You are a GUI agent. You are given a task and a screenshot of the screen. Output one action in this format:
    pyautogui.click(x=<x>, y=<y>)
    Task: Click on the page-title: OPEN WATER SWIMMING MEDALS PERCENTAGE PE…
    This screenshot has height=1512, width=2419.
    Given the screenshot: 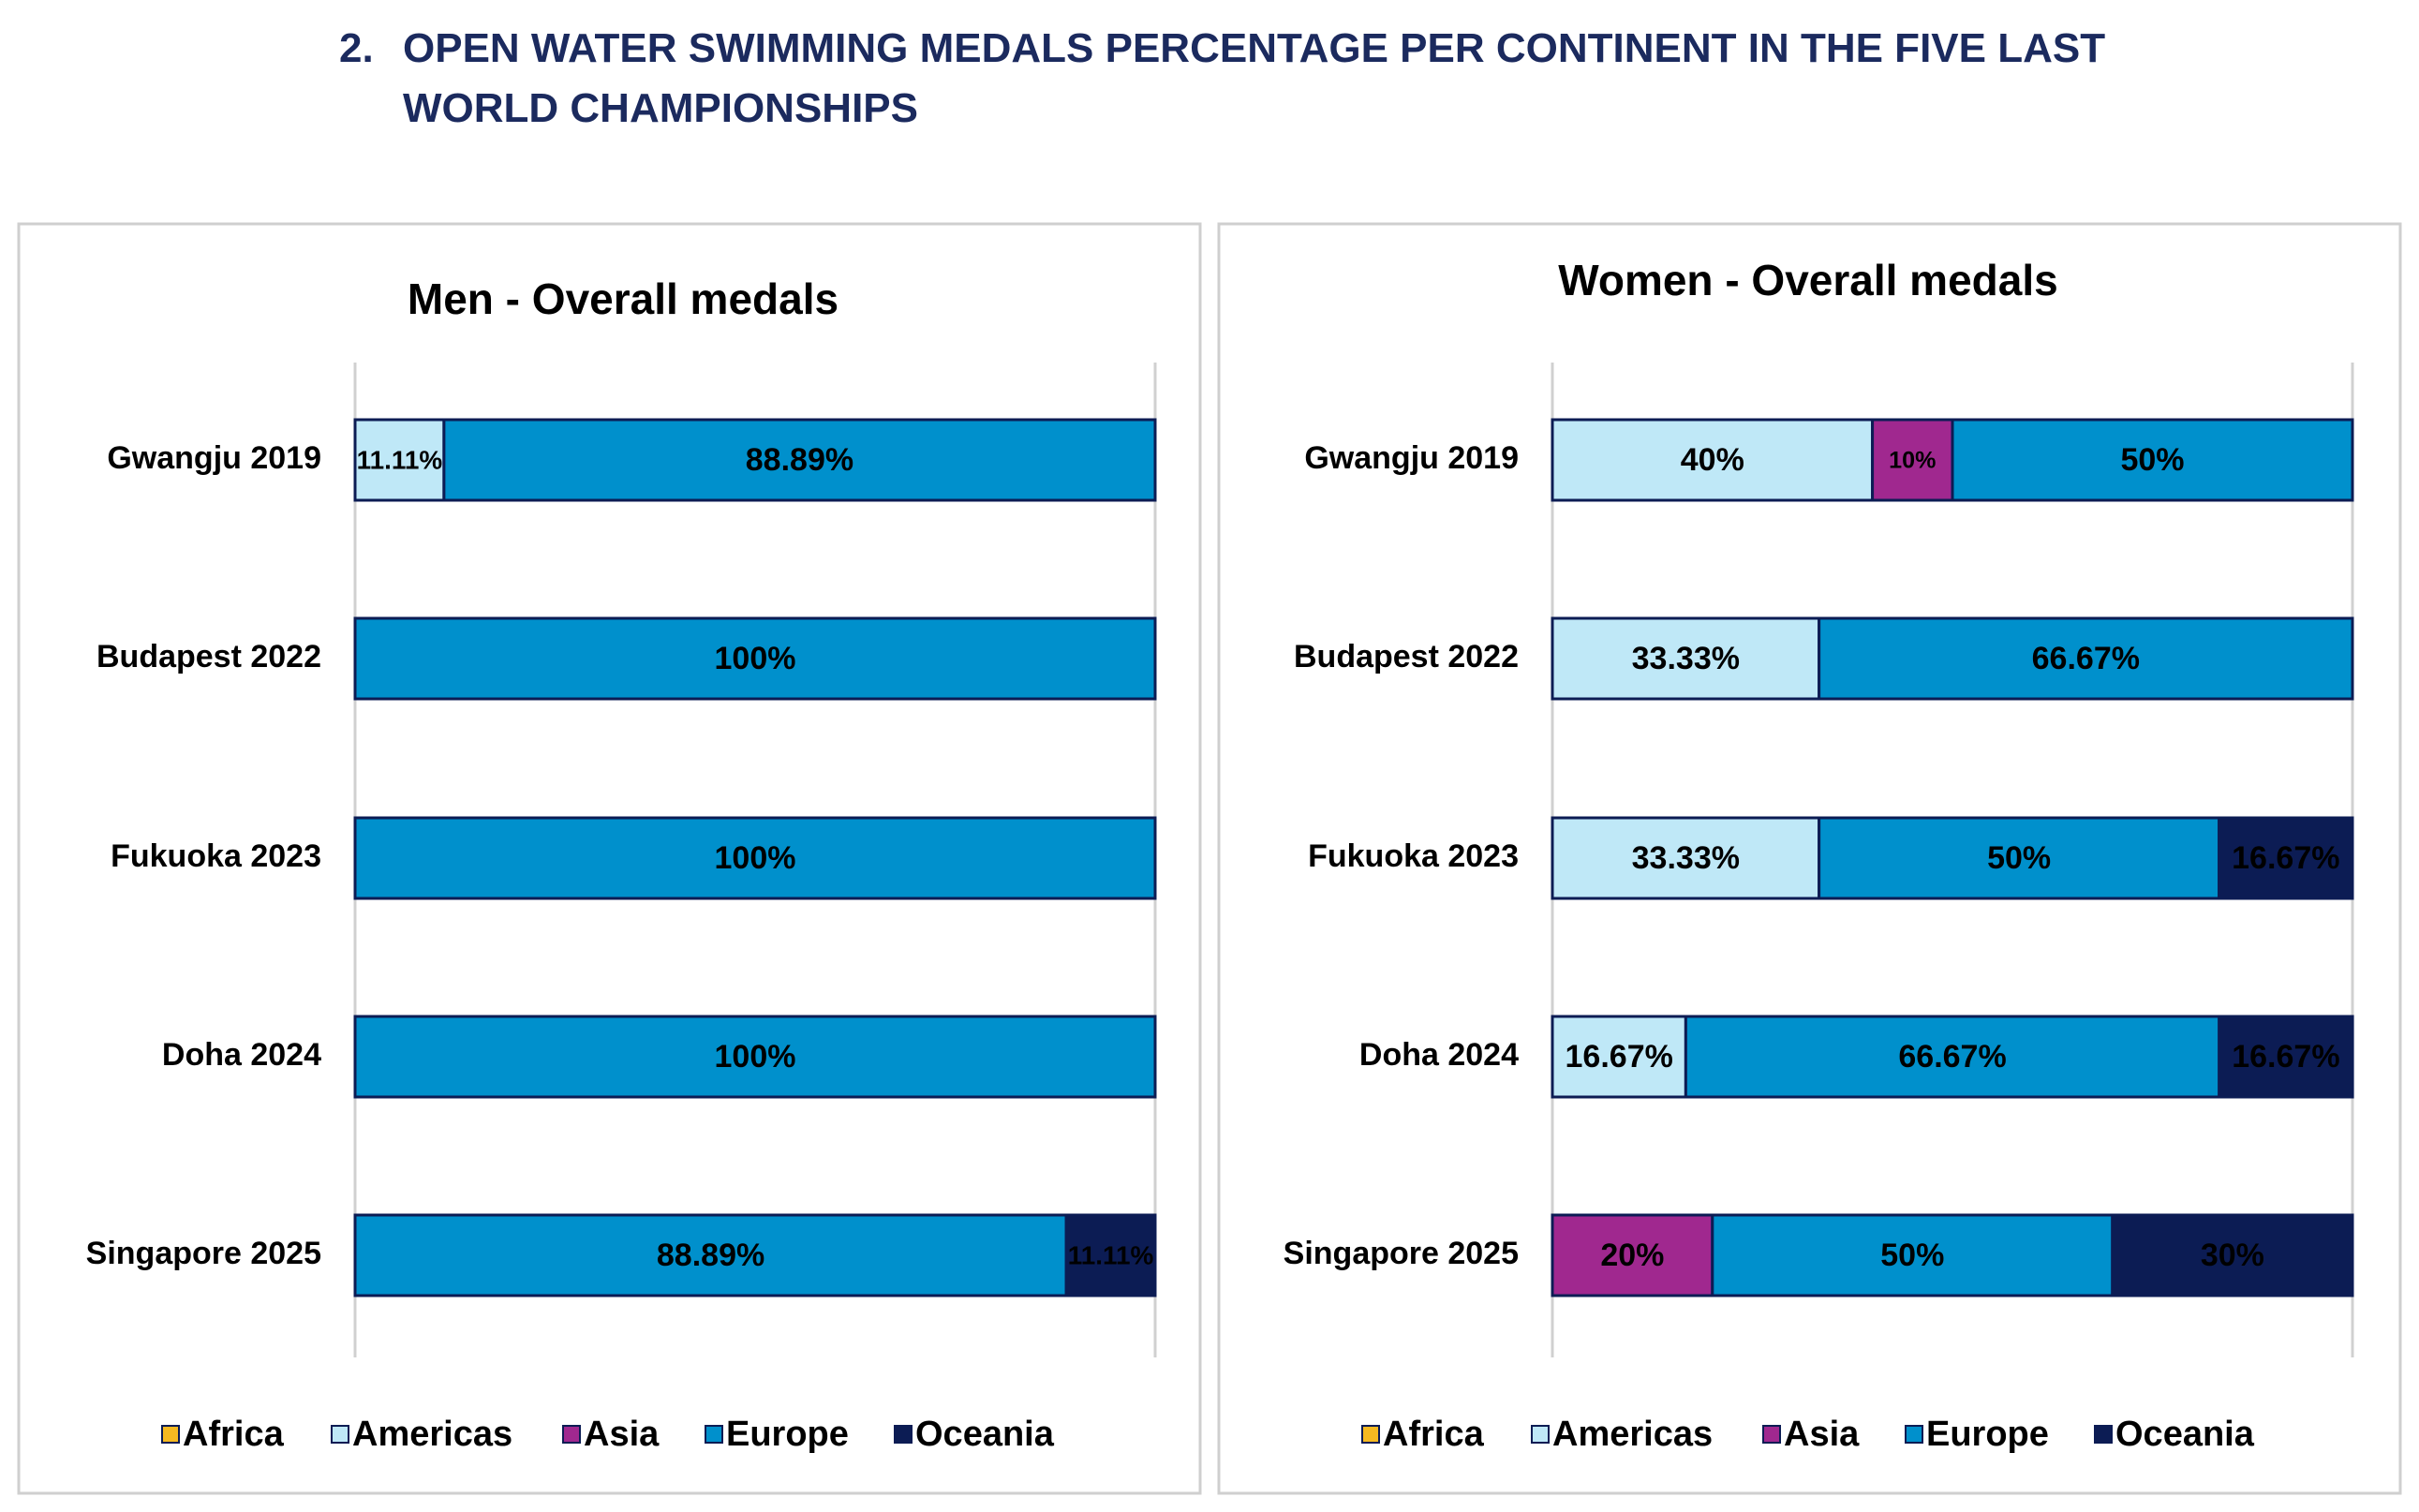 What is the action you would take?
    pyautogui.click(x=1254, y=78)
    